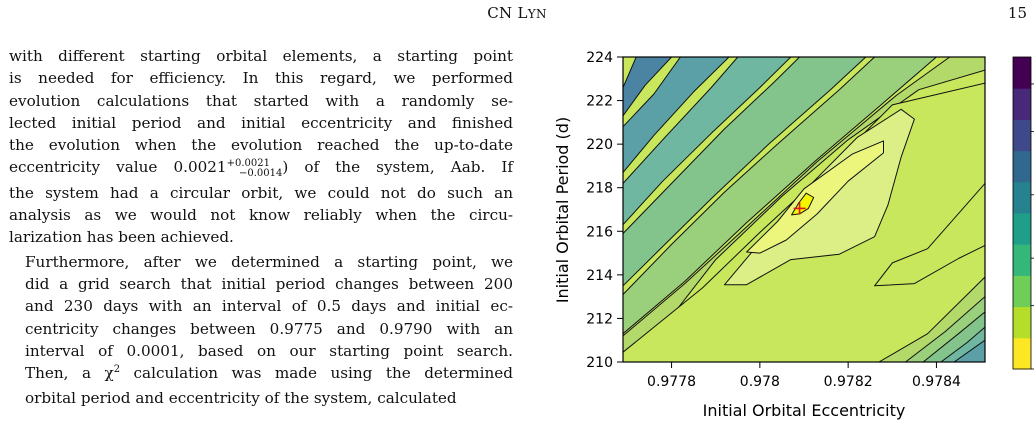  I want to click on x-tick-label: 0.9784, so click(936, 382).